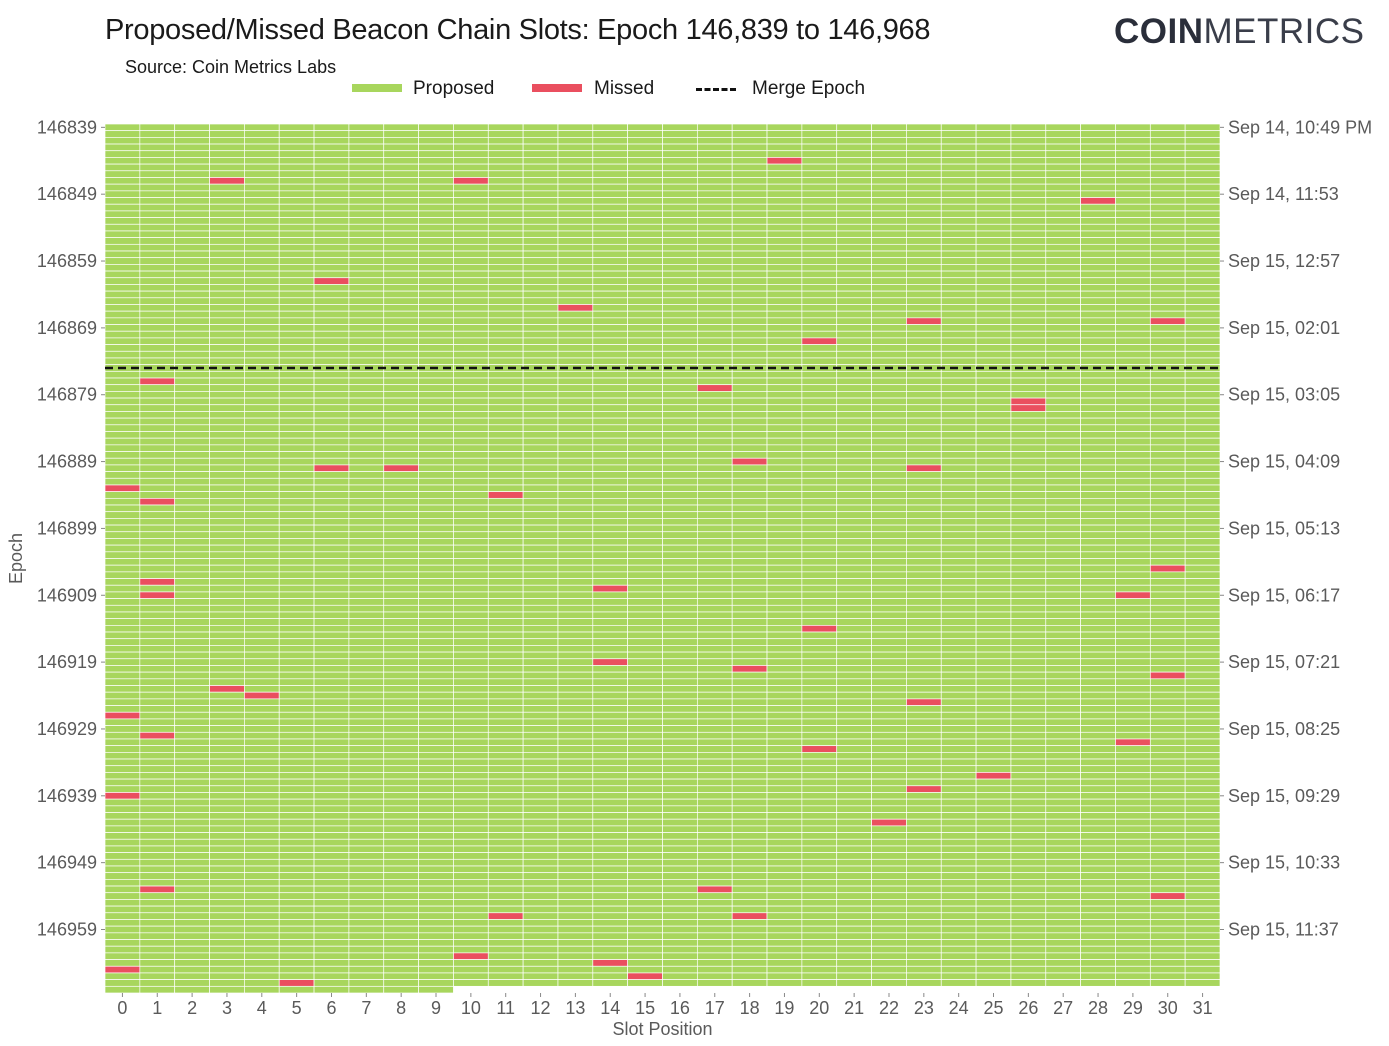  I want to click on y-tick-label-right: Sep 15, 02:01, so click(1284, 328).